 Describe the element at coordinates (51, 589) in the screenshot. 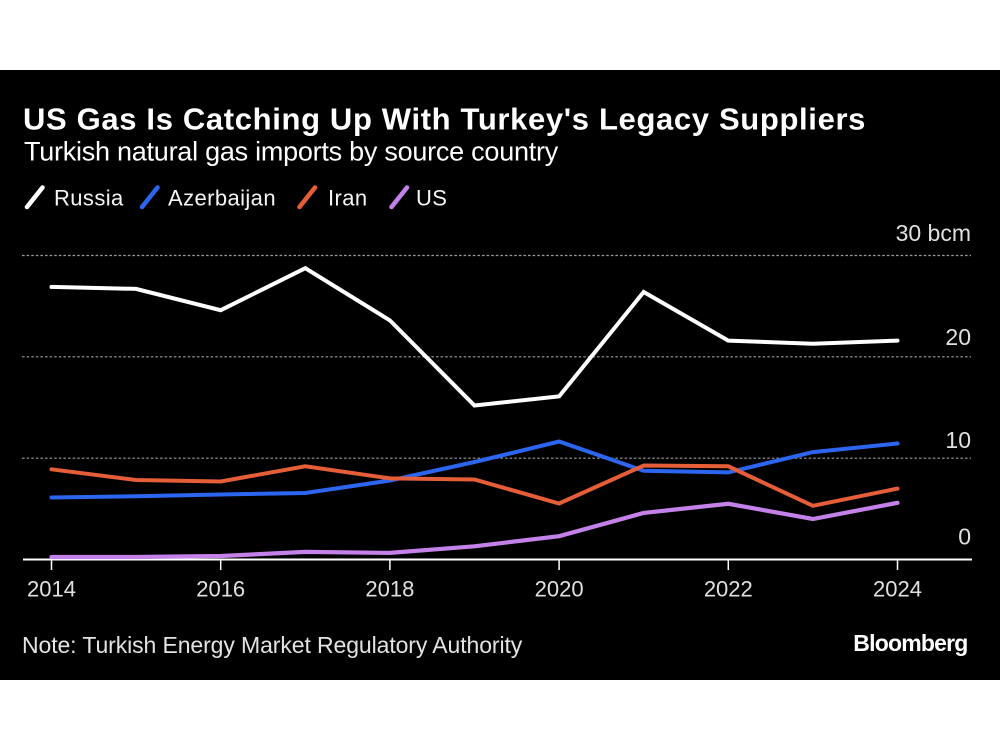

I see `svg-text: 2014` at that location.